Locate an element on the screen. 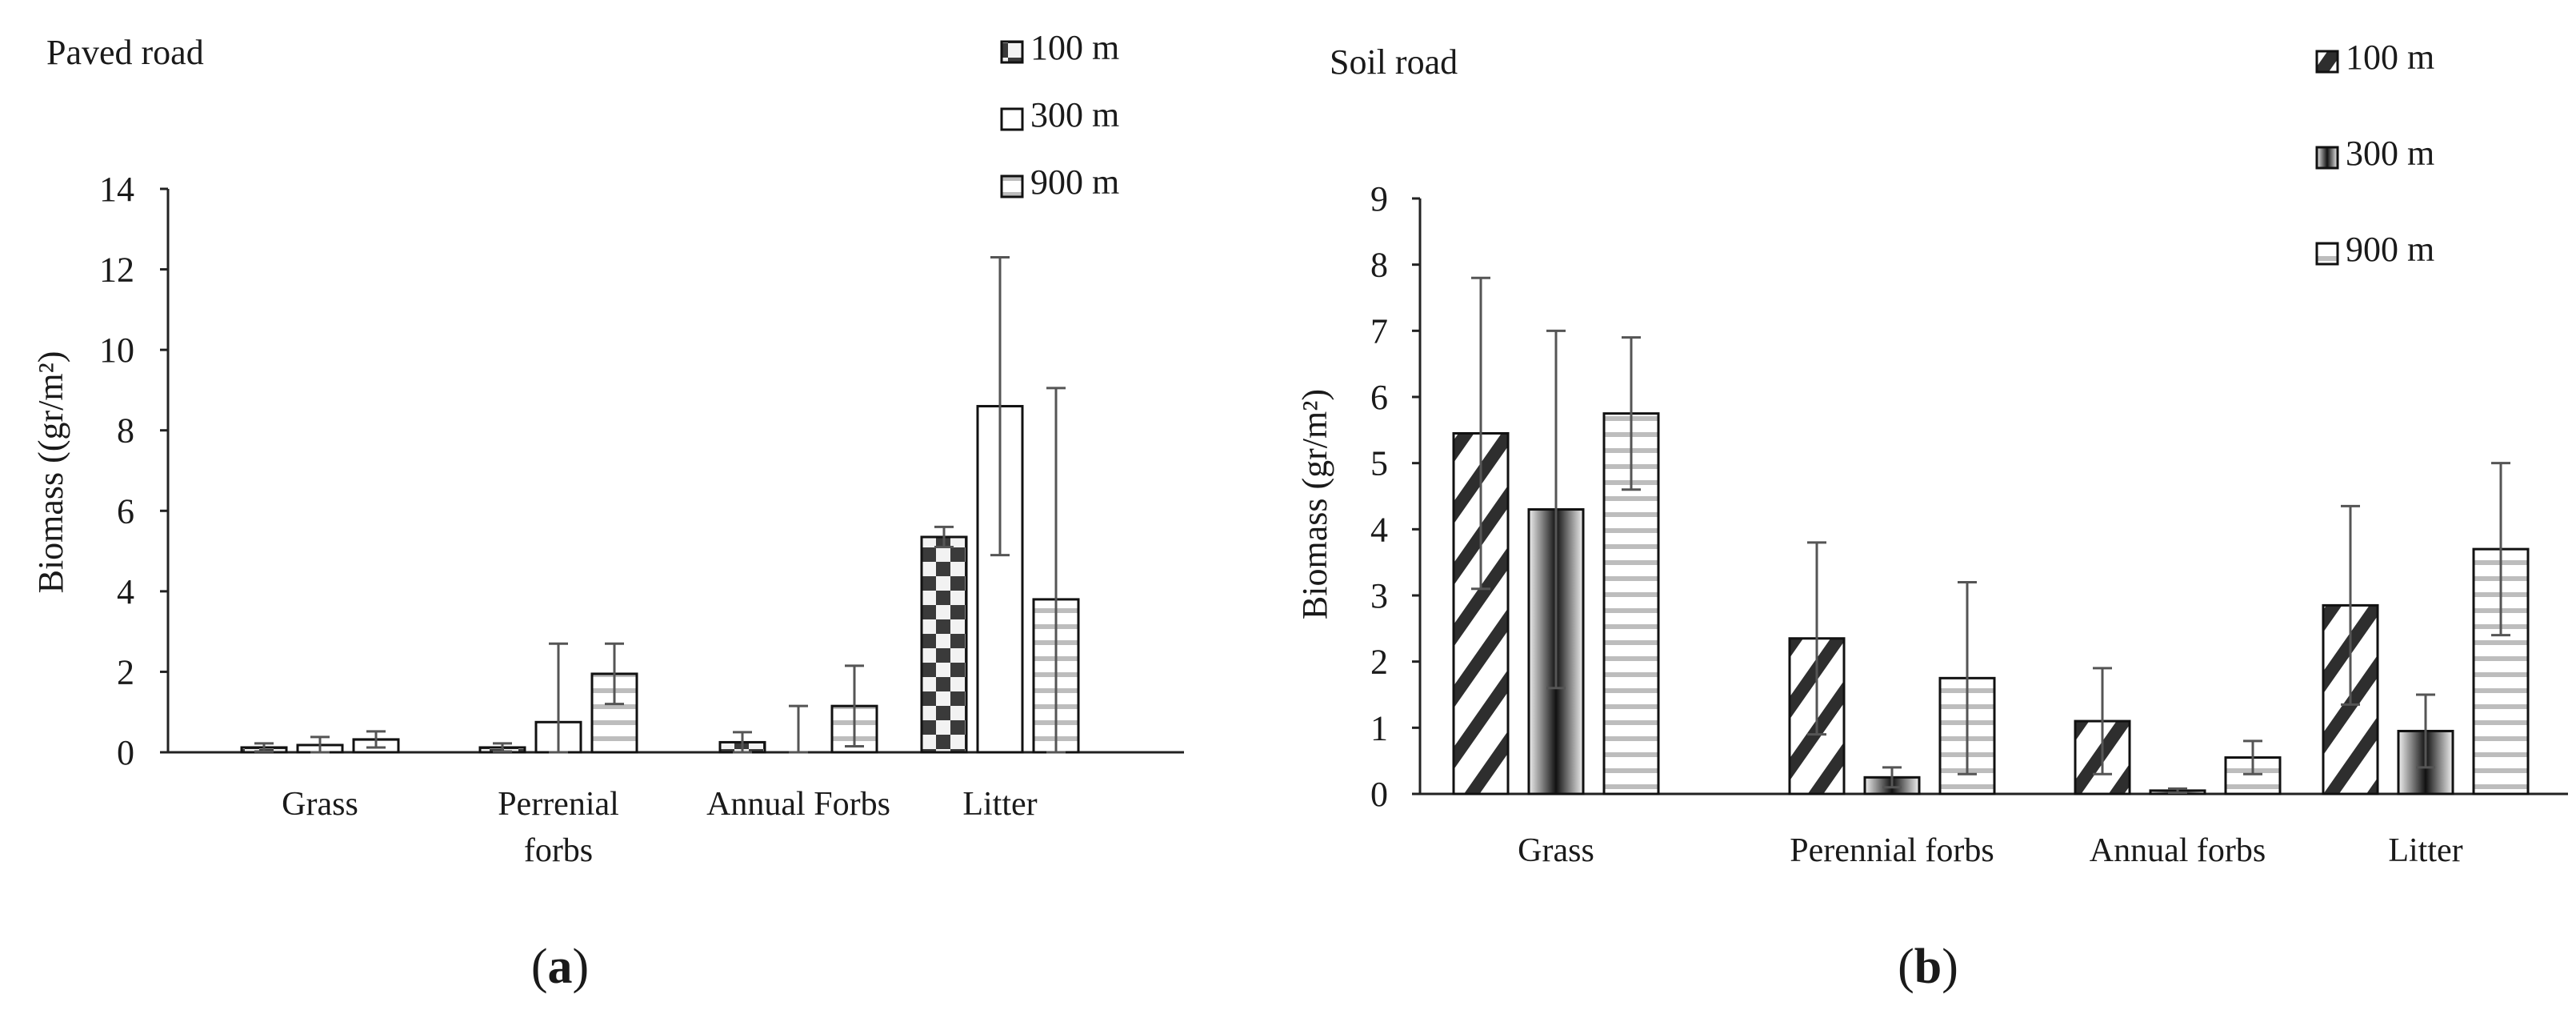  y-tick-label: 10 is located at coordinates (116, 350).